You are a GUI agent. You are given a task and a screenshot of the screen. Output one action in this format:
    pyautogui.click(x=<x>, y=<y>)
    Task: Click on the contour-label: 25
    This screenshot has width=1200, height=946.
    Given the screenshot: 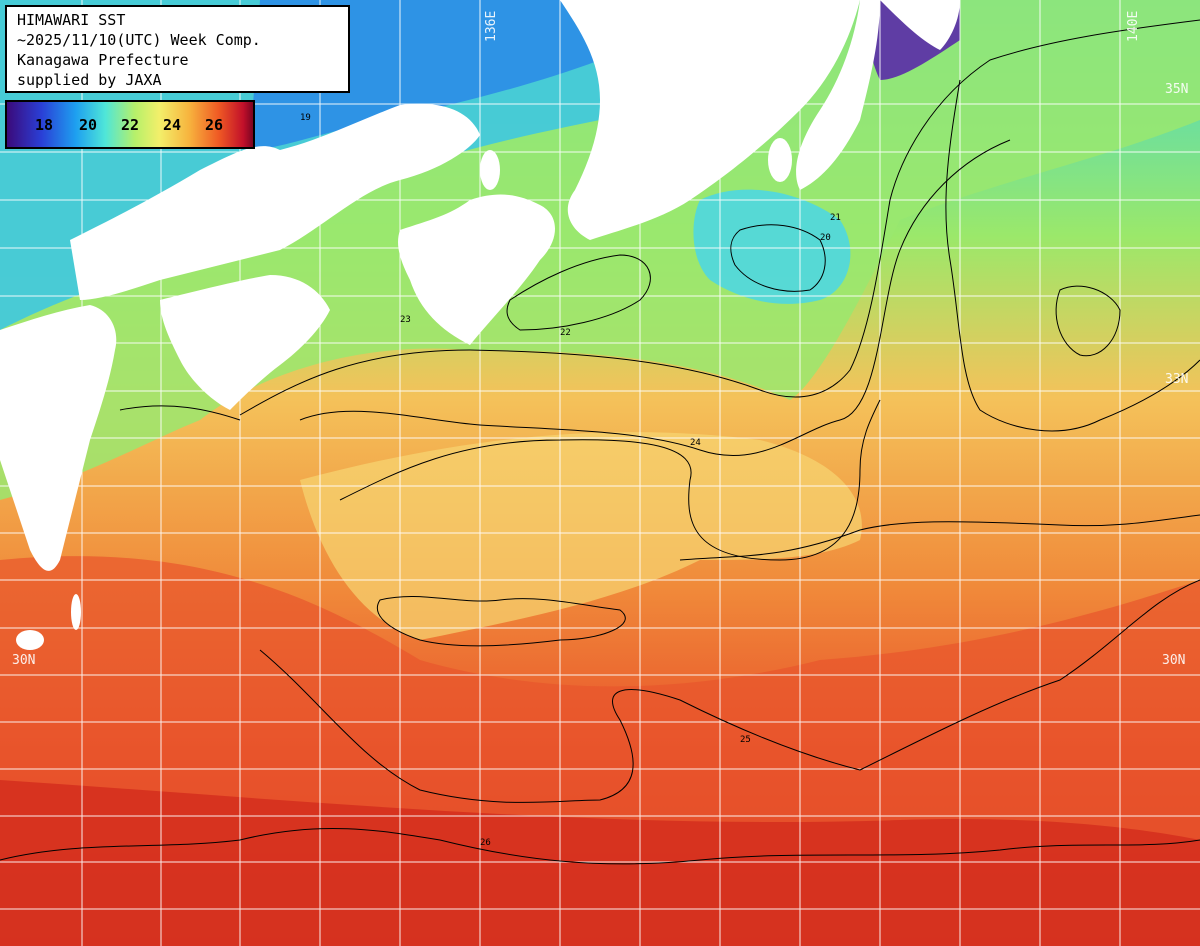 What is the action you would take?
    pyautogui.click(x=745, y=740)
    